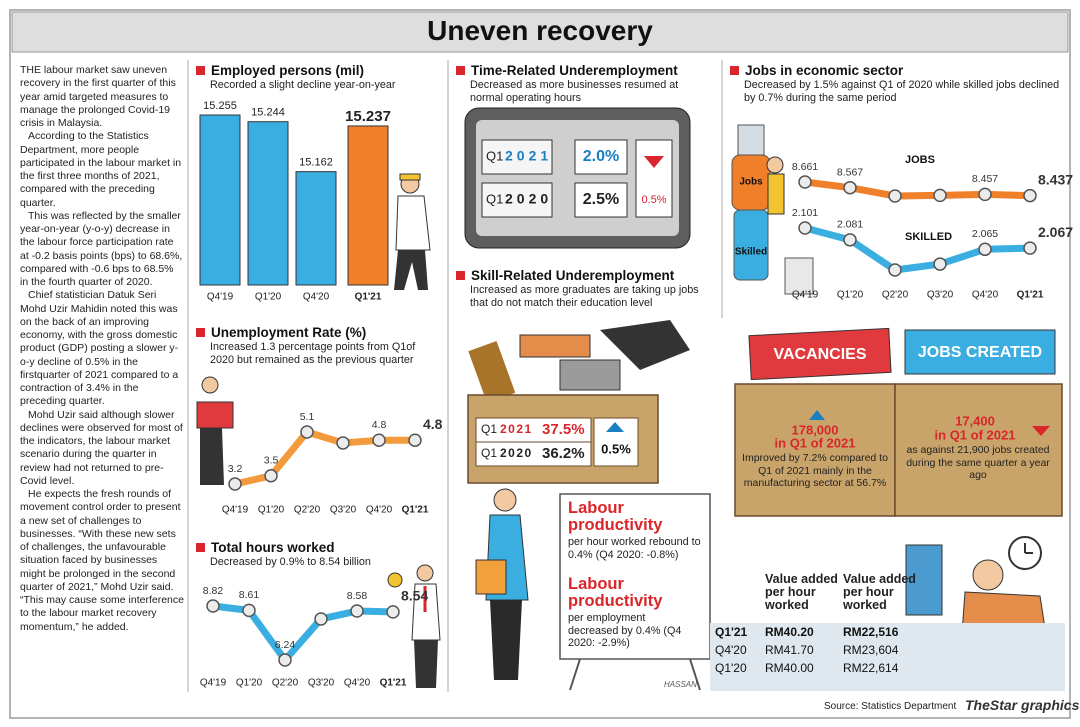  What do you see at coordinates (898, 422) in the screenshot?
I see `vacancy-boxes` at bounding box center [898, 422].